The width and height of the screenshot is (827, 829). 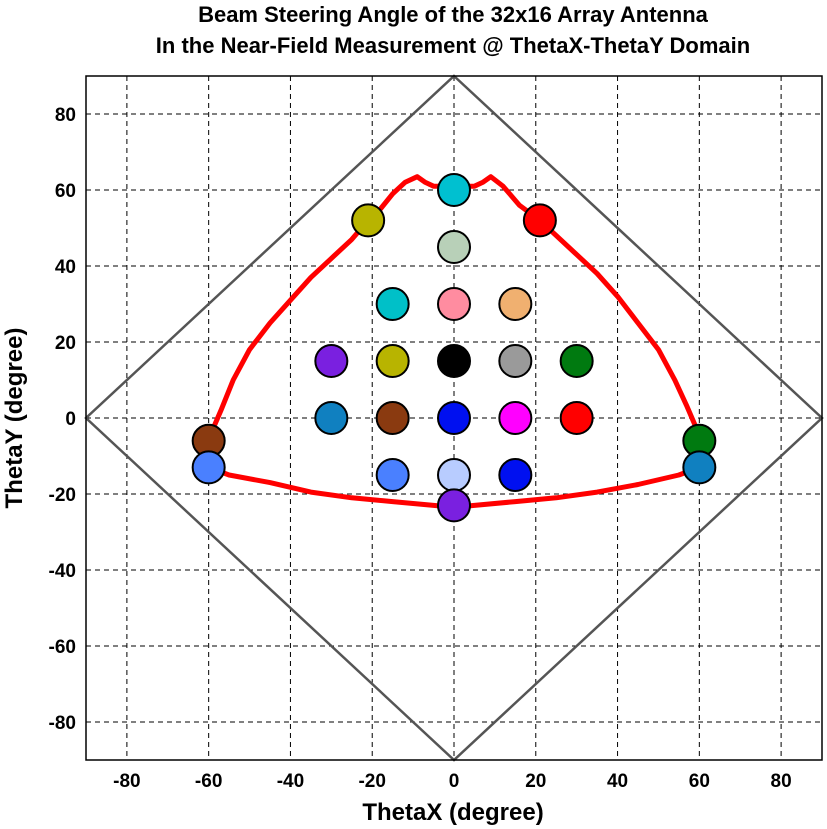 I want to click on y-tick-labels: -80 -60 -40 -20 0 20 40 60 80, so click(x=62, y=419).